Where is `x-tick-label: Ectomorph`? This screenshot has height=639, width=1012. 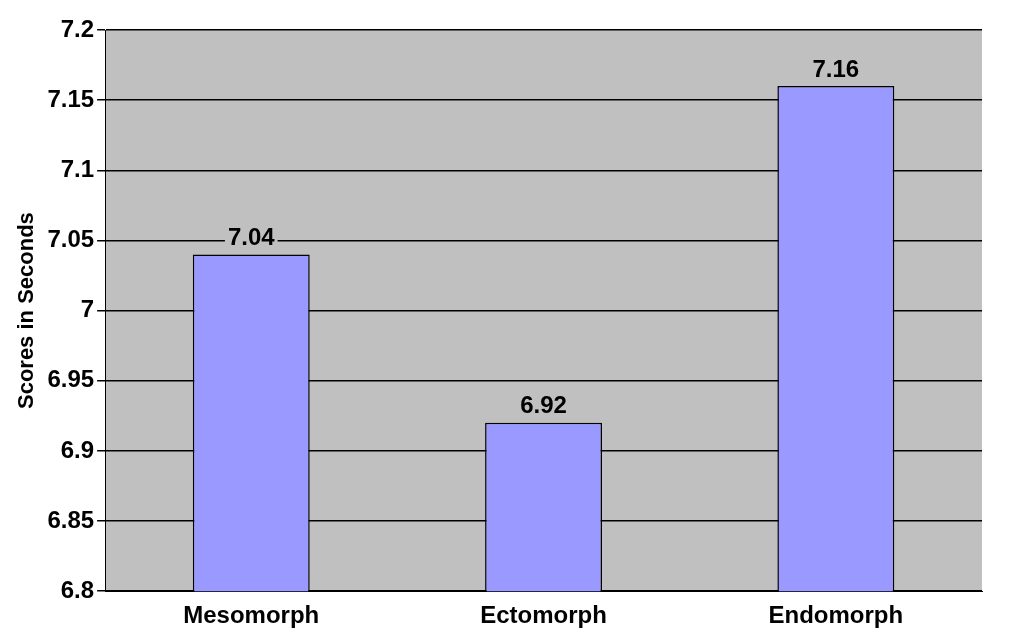 x-tick-label: Ectomorph is located at coordinates (543, 615).